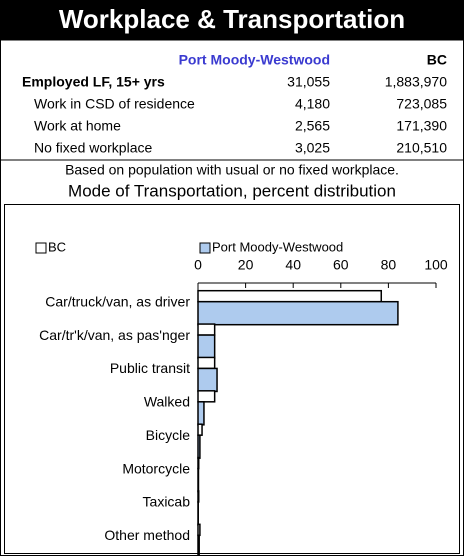 Image resolution: width=464 pixels, height=556 pixels. What do you see at coordinates (312, 148) in the screenshot?
I see `cell: 3,025` at bounding box center [312, 148].